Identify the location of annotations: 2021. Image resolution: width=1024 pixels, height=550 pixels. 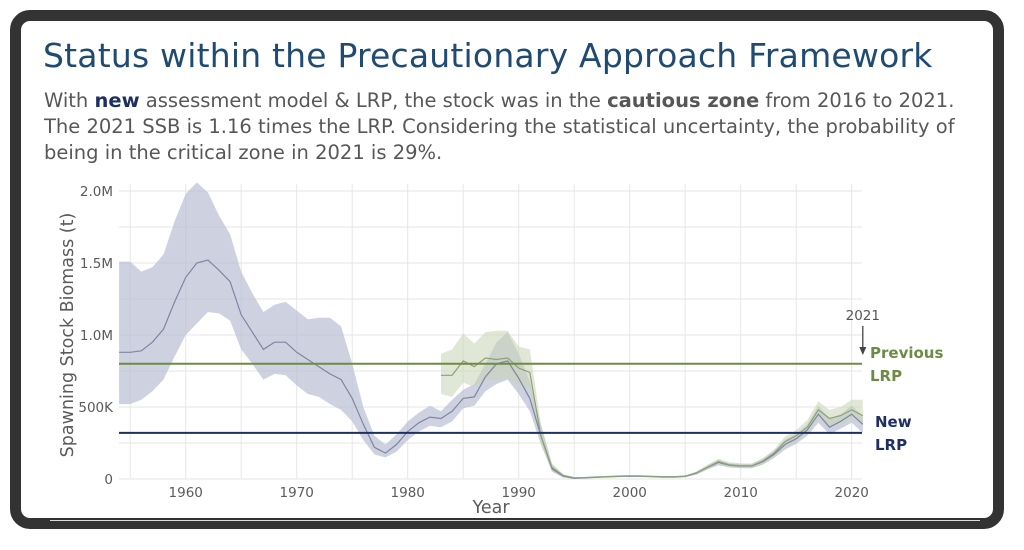
(863, 331).